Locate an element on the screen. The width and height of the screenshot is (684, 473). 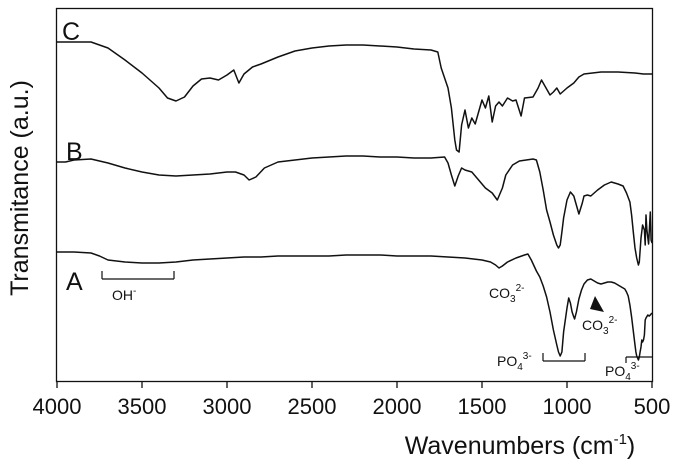
x-axis-title: Wavenumbers (cm-1) is located at coordinates (520, 445).